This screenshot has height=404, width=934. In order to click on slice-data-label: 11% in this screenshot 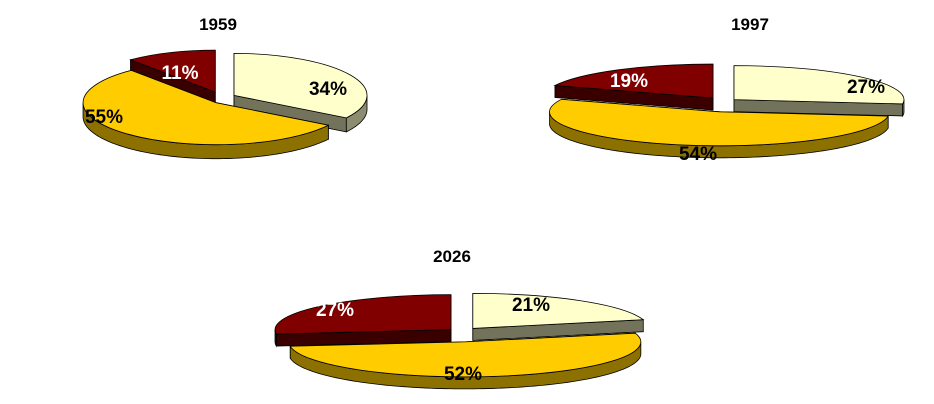, I will do `click(180, 73)`.